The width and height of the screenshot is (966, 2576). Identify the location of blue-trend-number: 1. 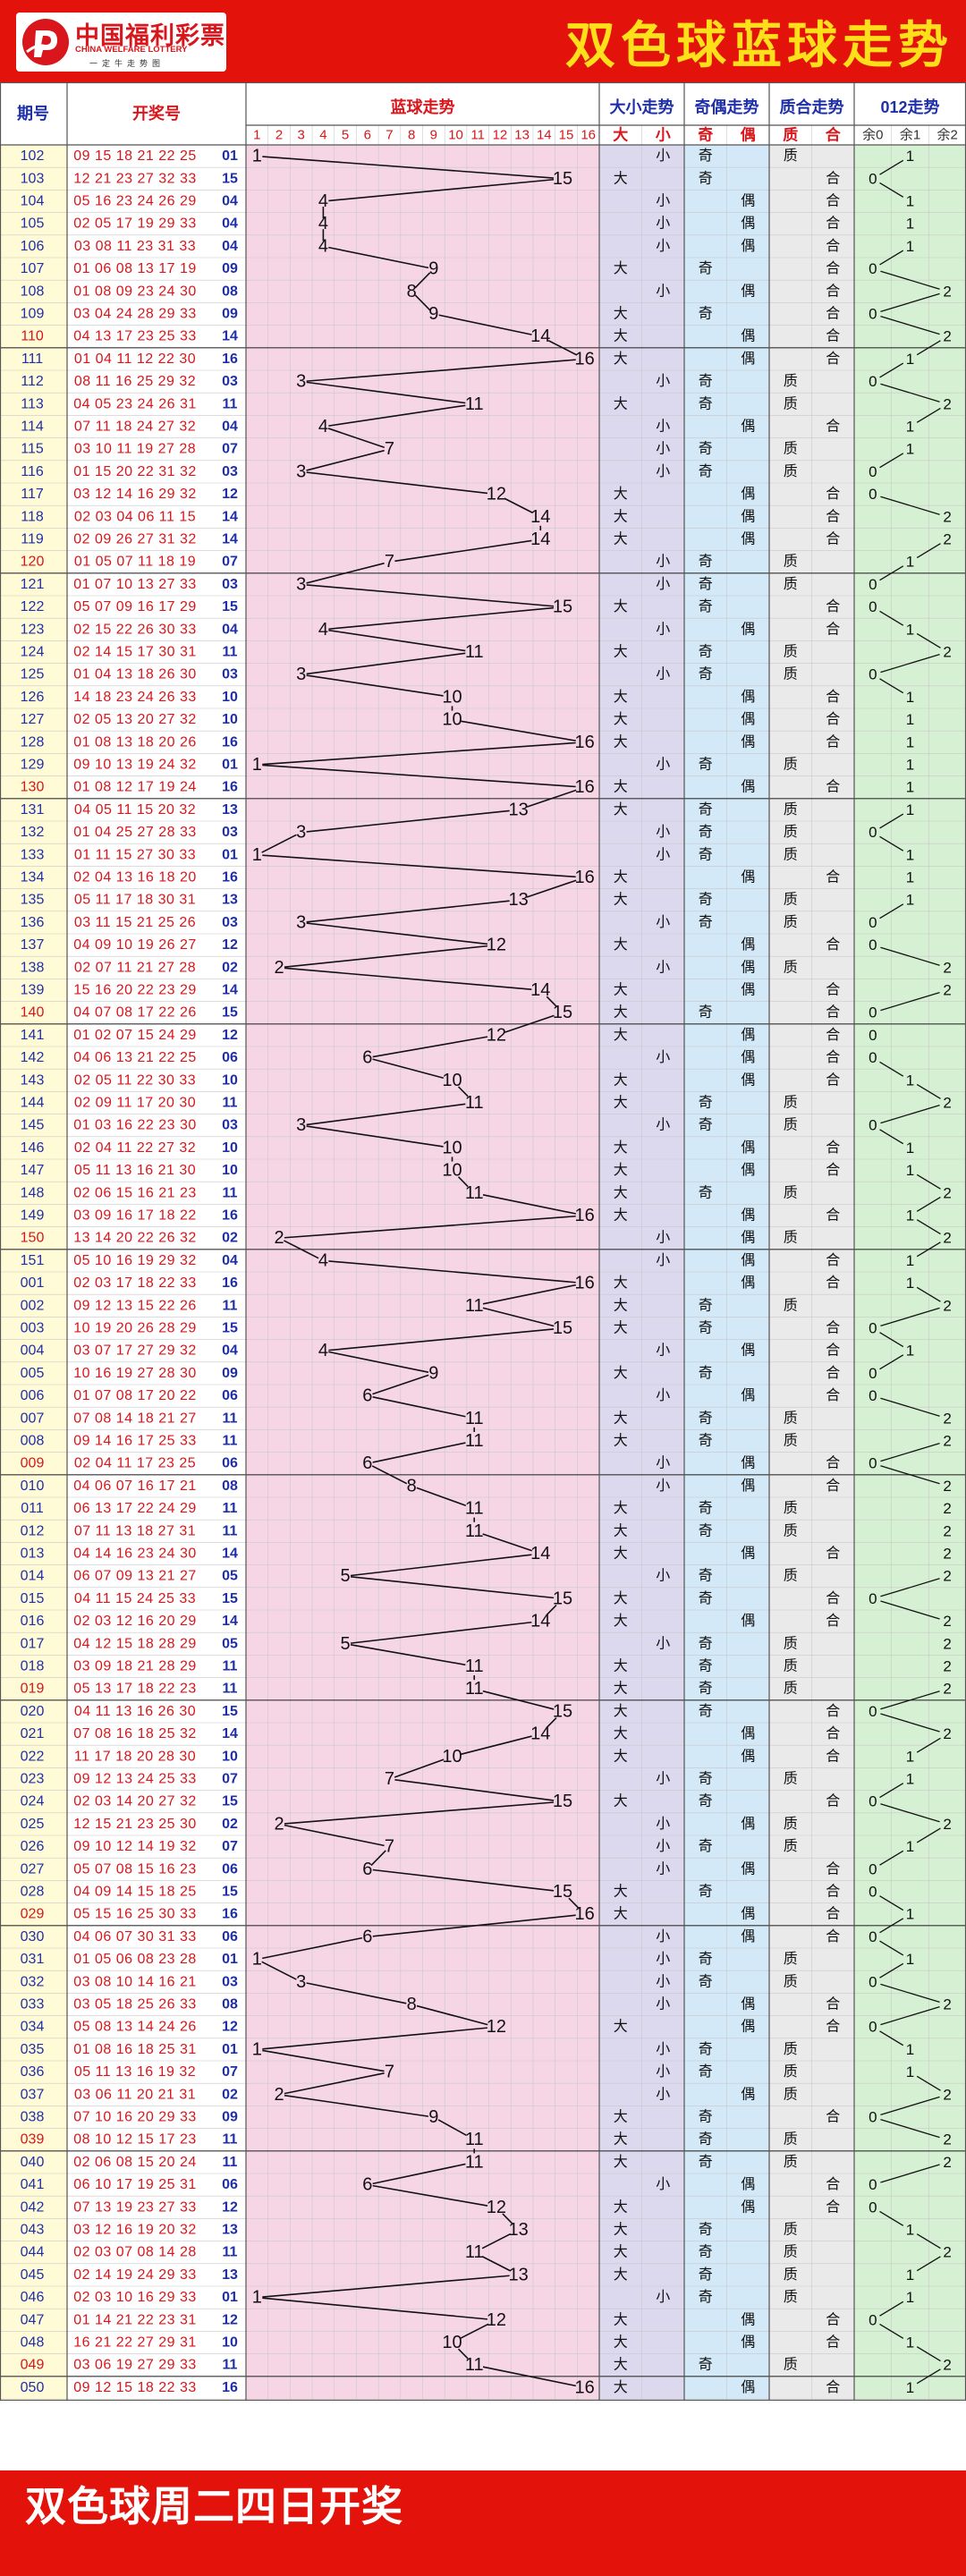
(257, 2049).